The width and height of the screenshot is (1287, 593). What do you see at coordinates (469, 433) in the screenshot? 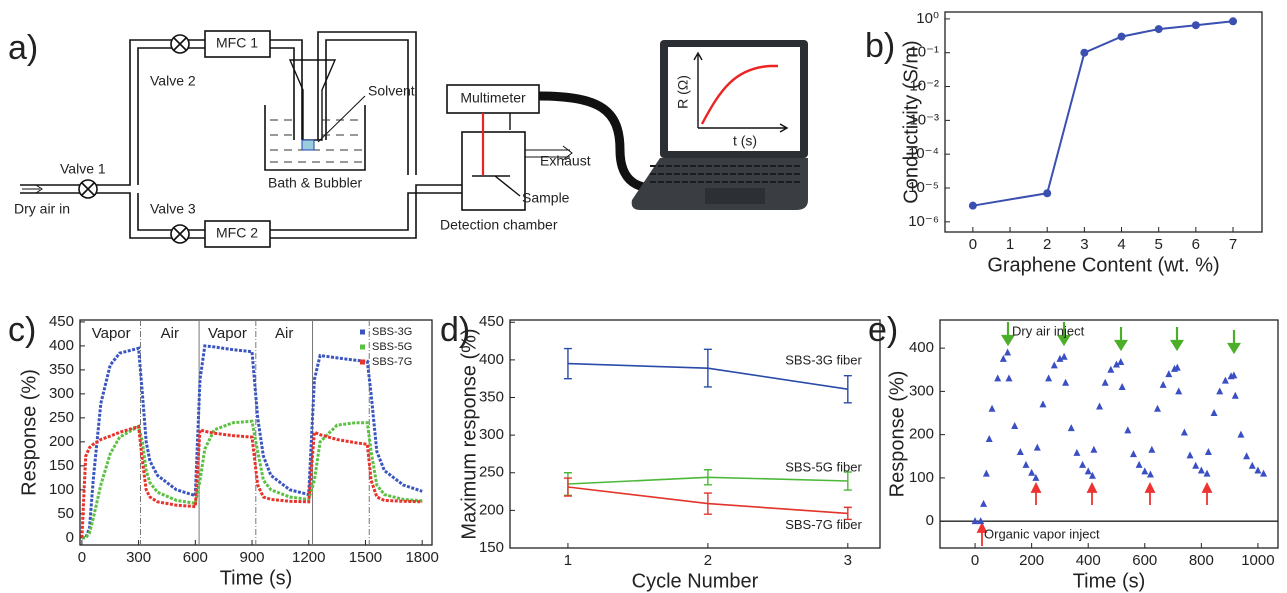
I see `y-axis-label: Maximum response (%)` at bounding box center [469, 433].